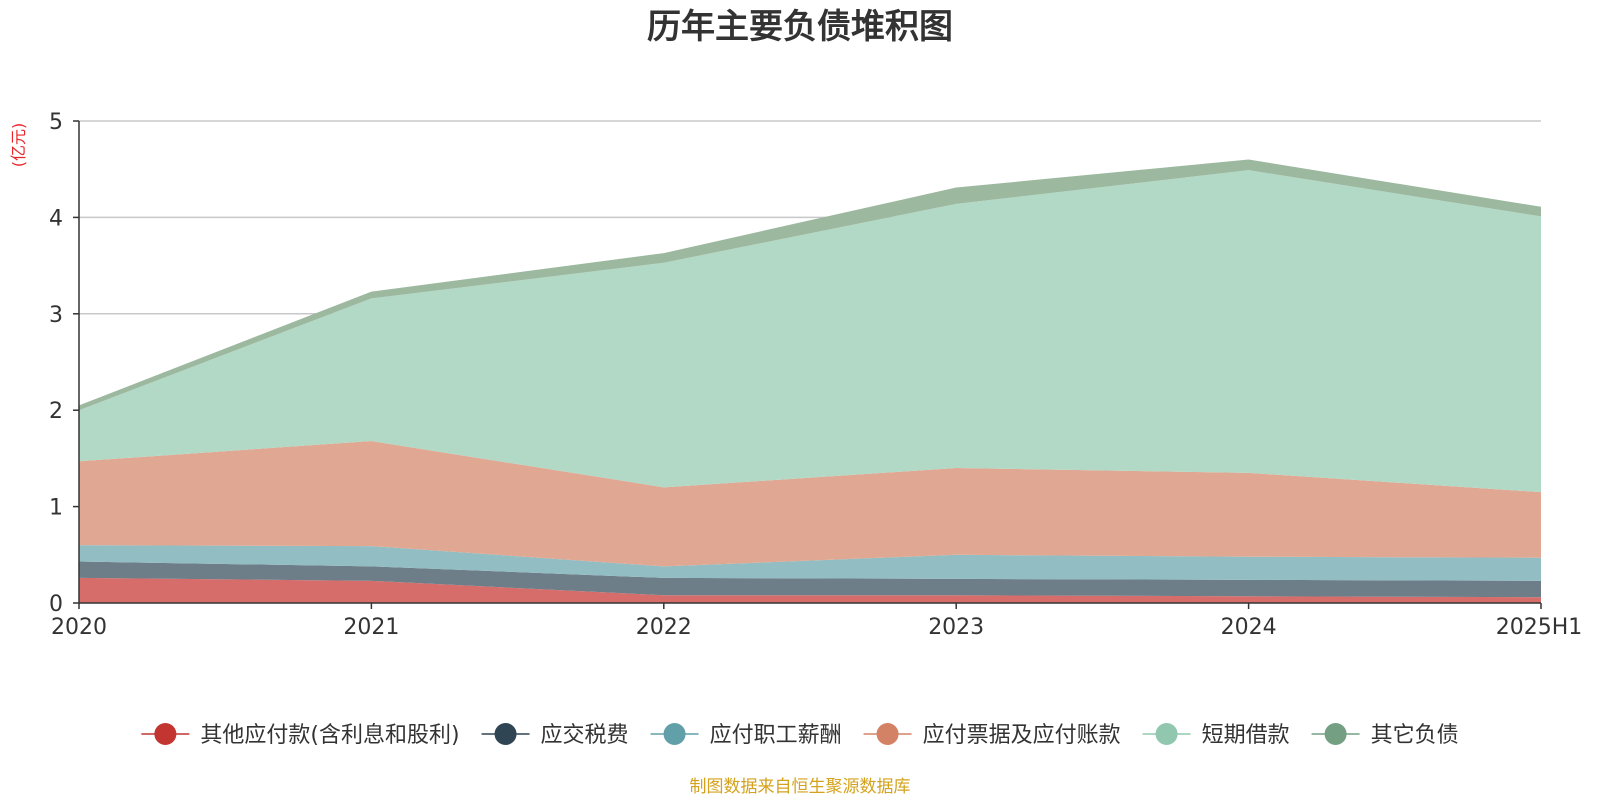 This screenshot has height=800, width=1600. I want to click on legend-item-2: 应付职工薪酬, so click(746, 735).